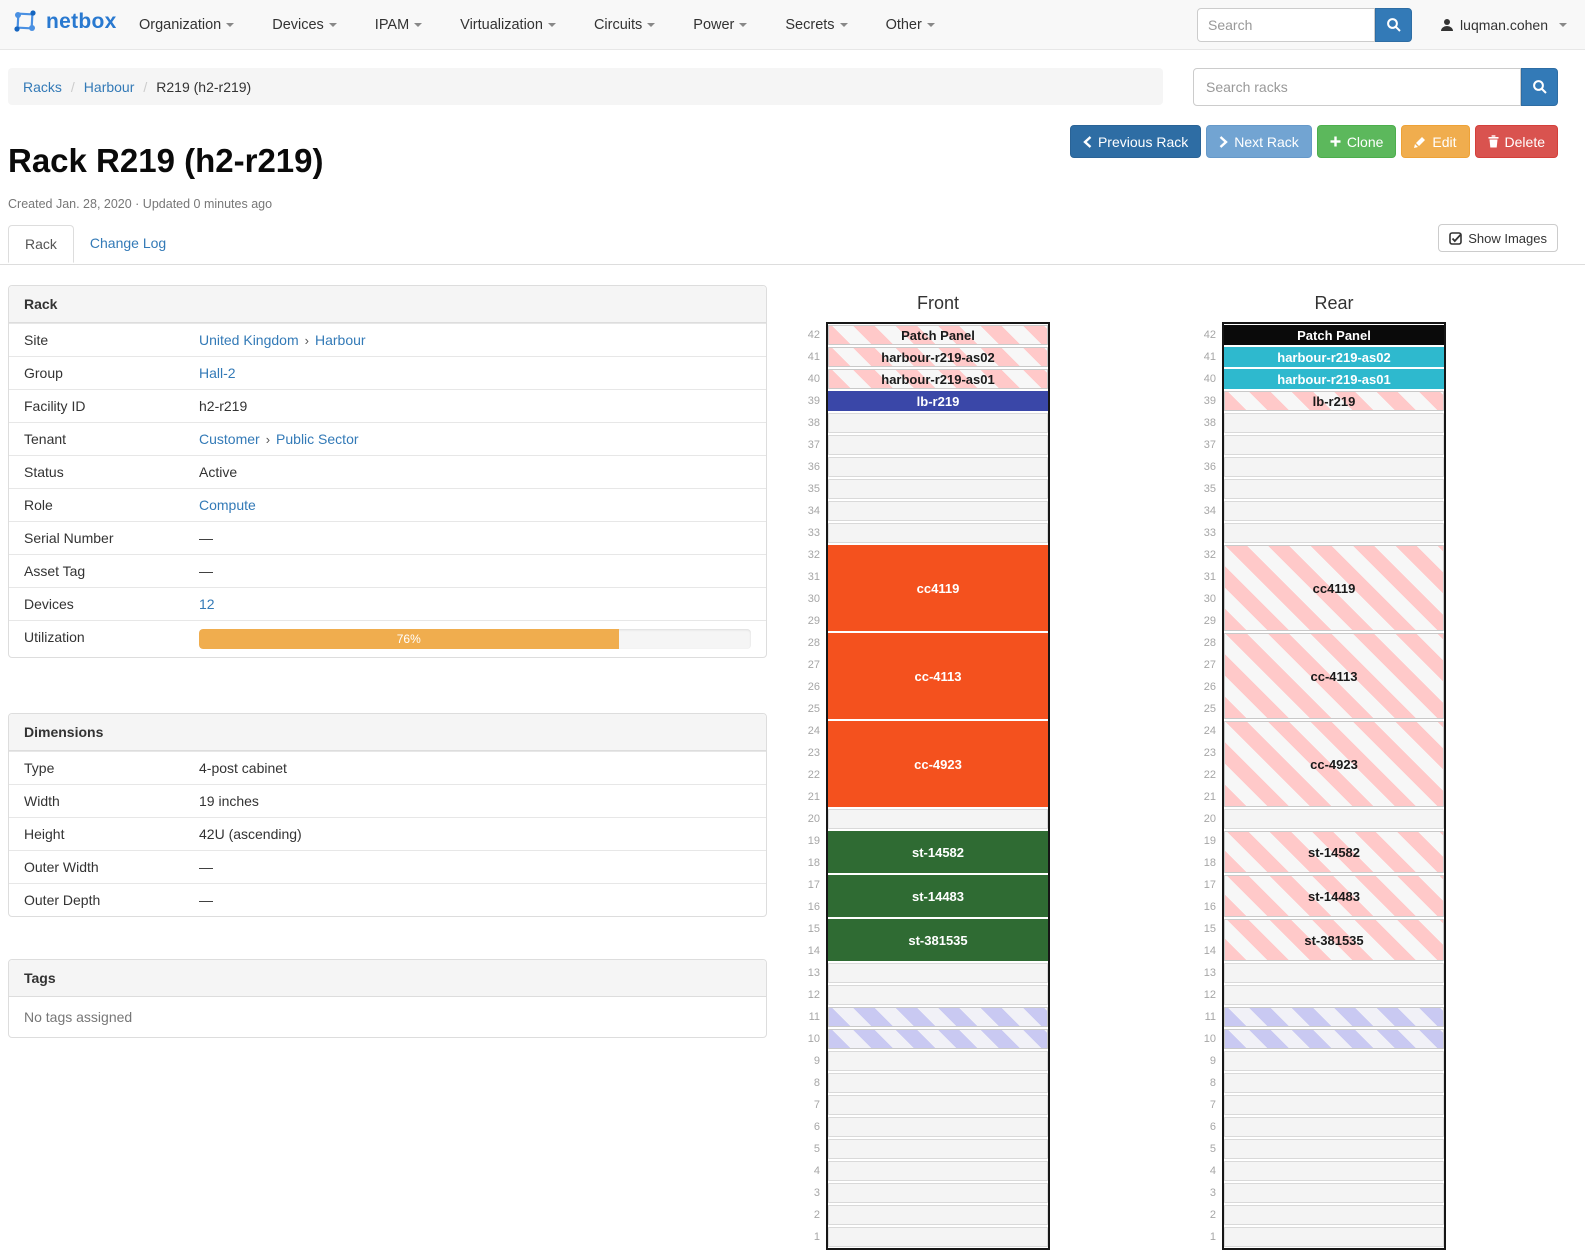  I want to click on menu-organization: Organization, so click(186, 25).